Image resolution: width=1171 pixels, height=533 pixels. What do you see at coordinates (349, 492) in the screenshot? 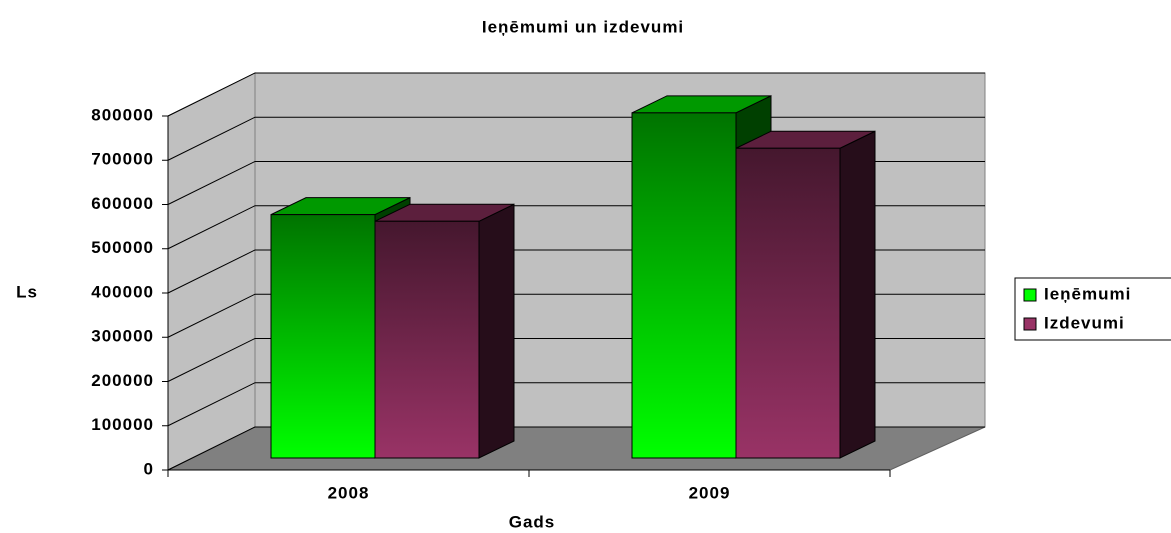
I see `x-tick-label: 2008` at bounding box center [349, 492].